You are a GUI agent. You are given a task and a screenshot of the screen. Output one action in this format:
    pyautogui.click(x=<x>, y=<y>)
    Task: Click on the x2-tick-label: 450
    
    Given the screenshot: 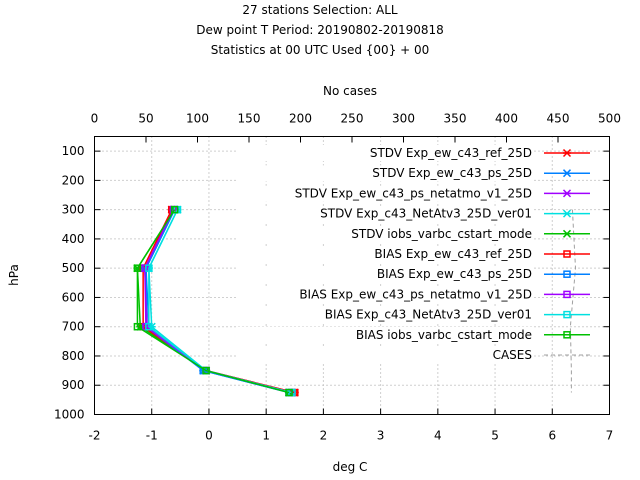 What is the action you would take?
    pyautogui.click(x=558, y=119)
    